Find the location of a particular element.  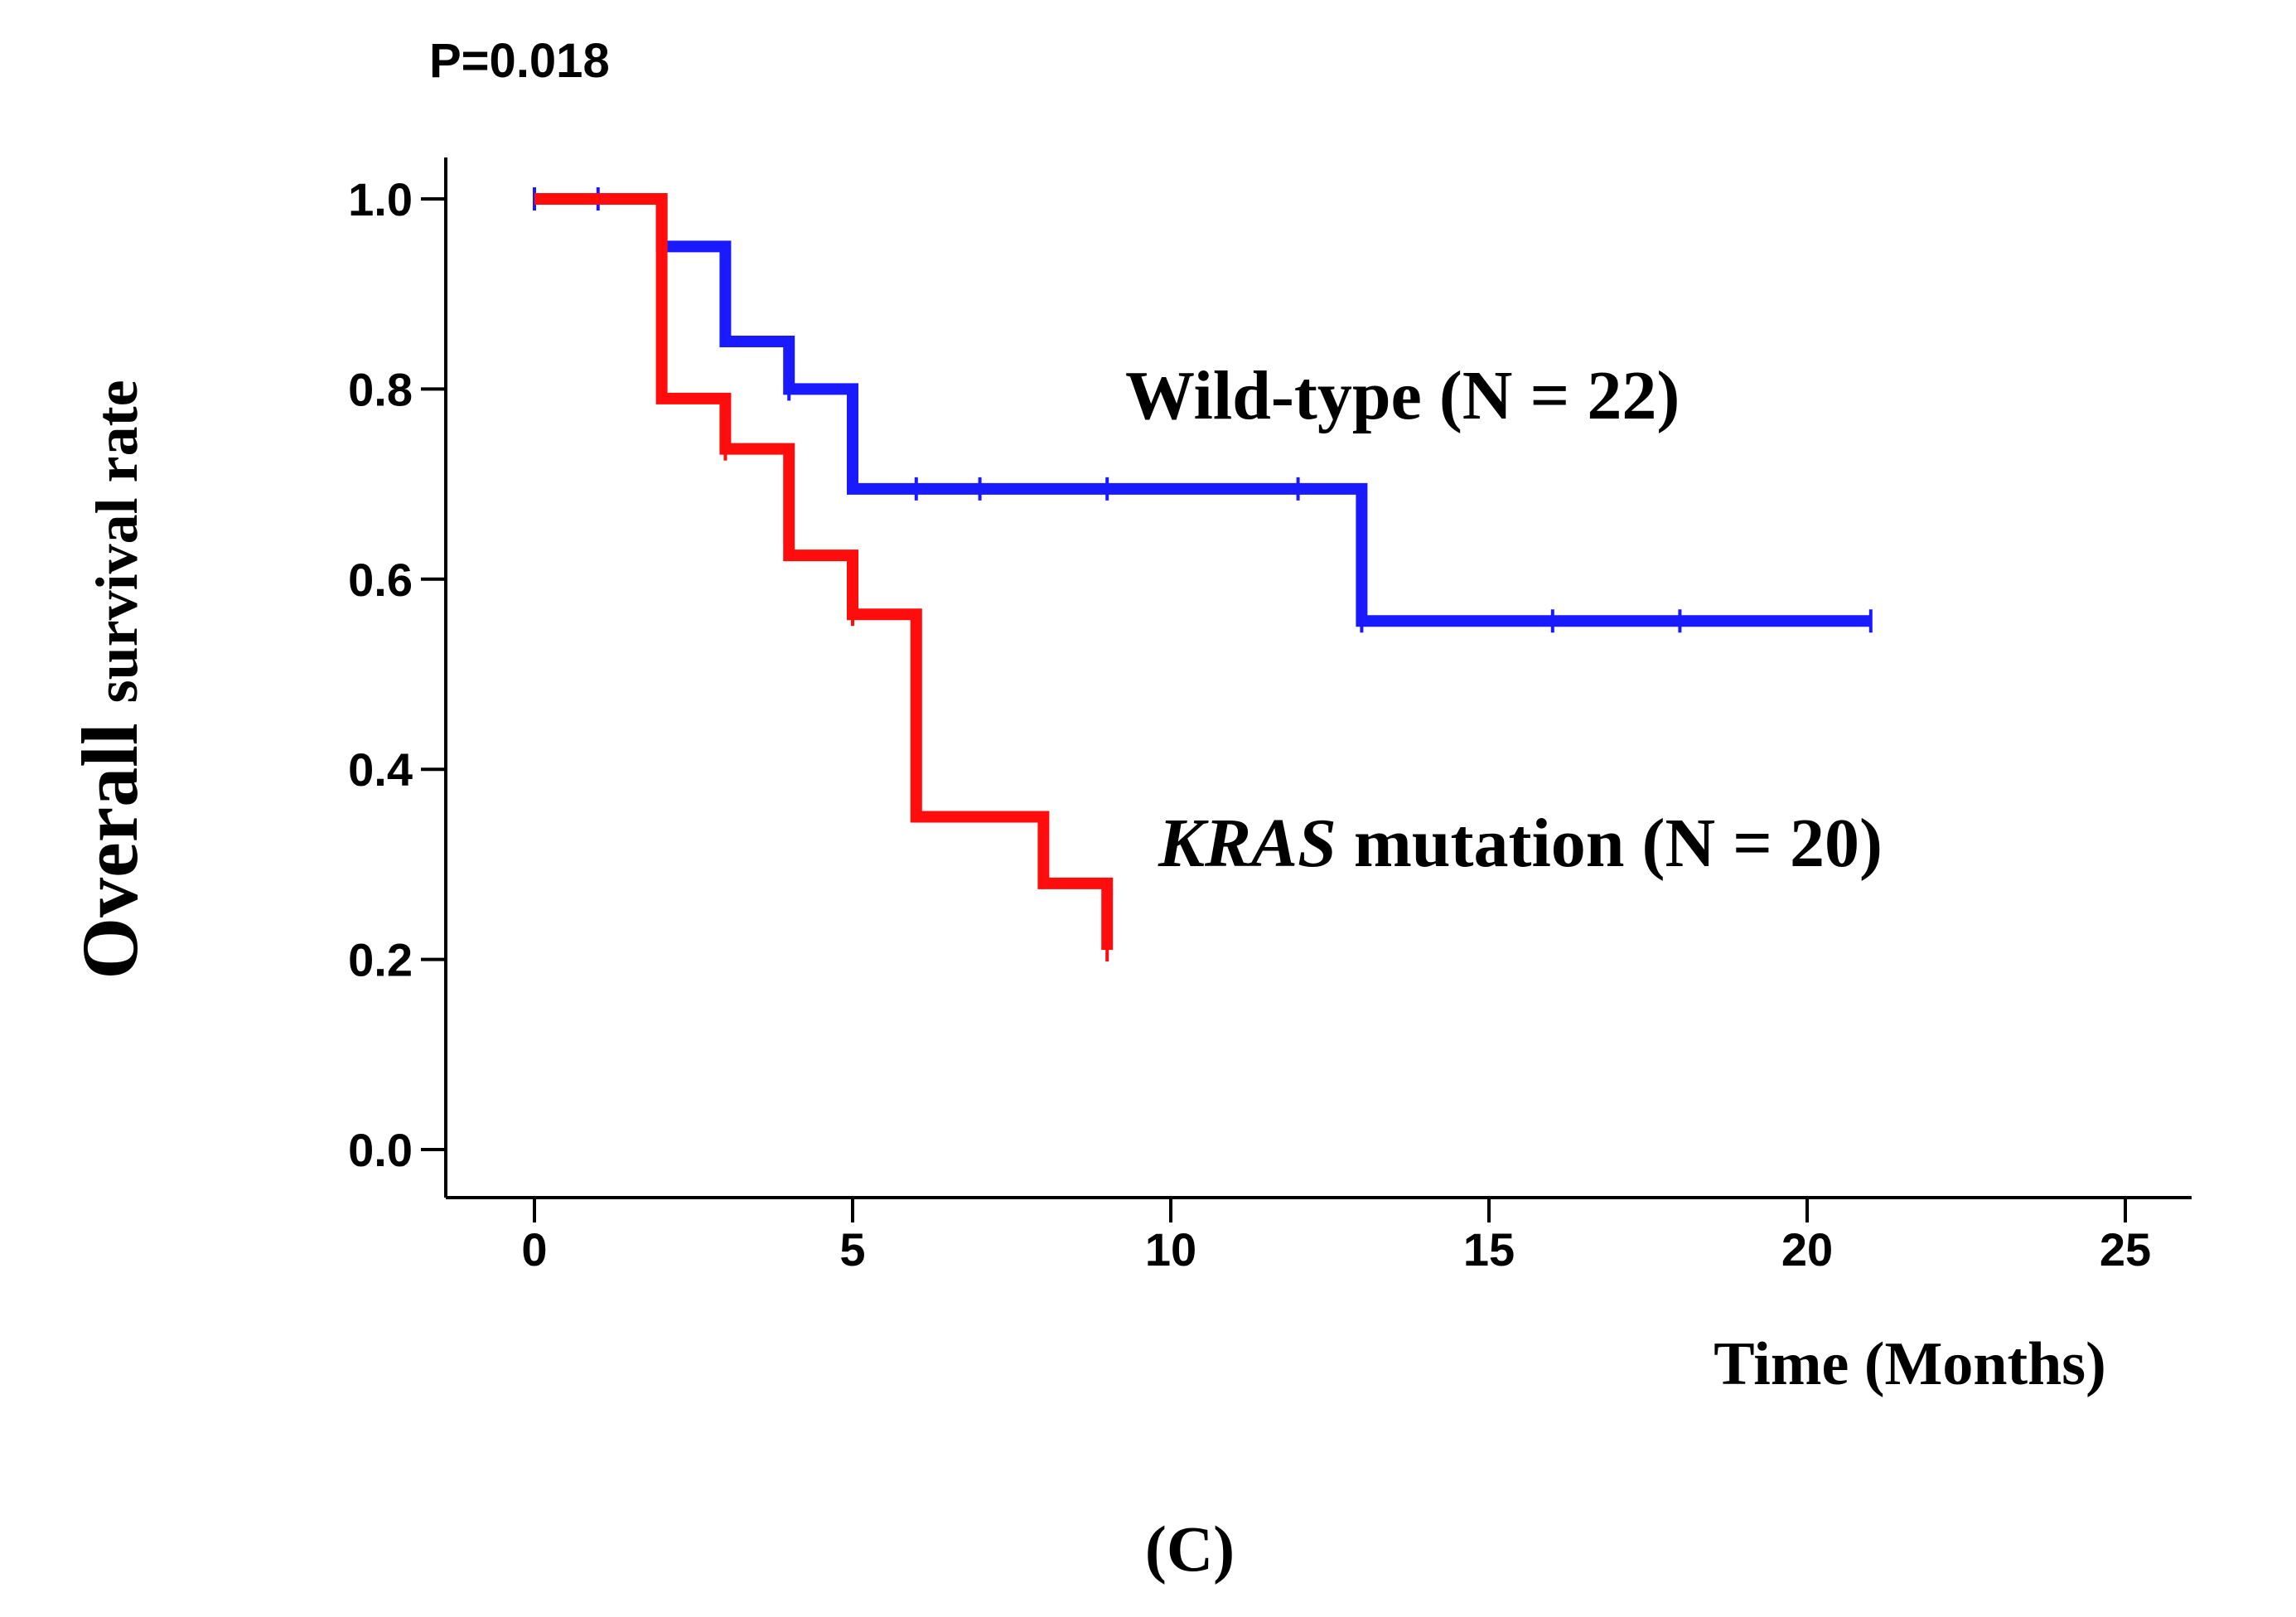

y-axis-label-rest: survival rate is located at coordinates (117, 541).